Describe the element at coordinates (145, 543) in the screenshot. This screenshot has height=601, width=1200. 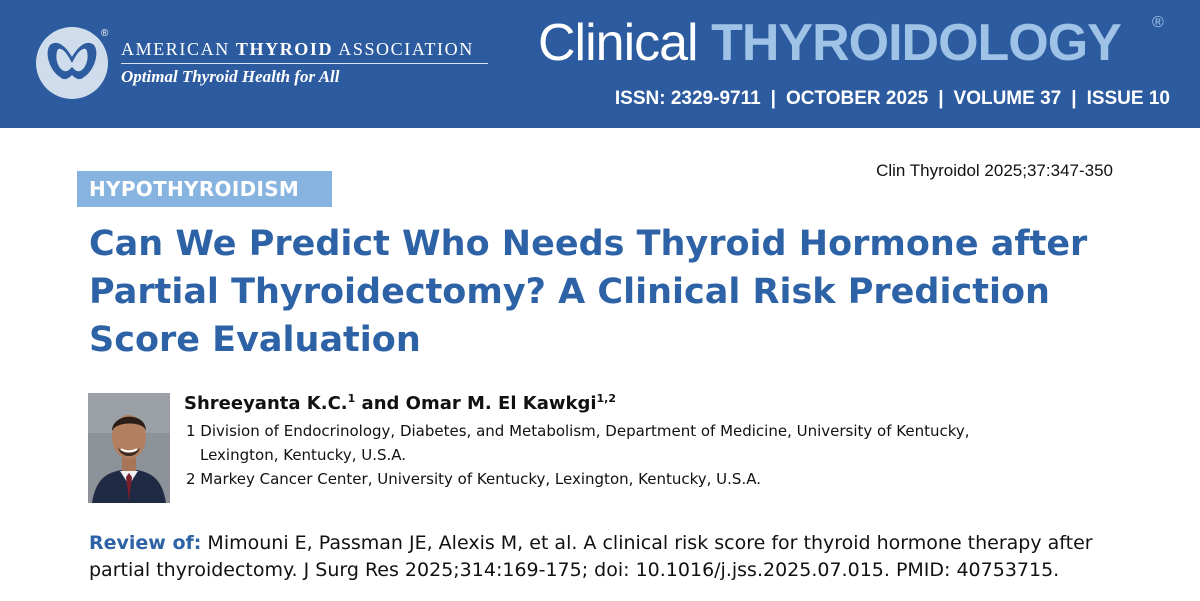
I see `review-label: Review of:` at that location.